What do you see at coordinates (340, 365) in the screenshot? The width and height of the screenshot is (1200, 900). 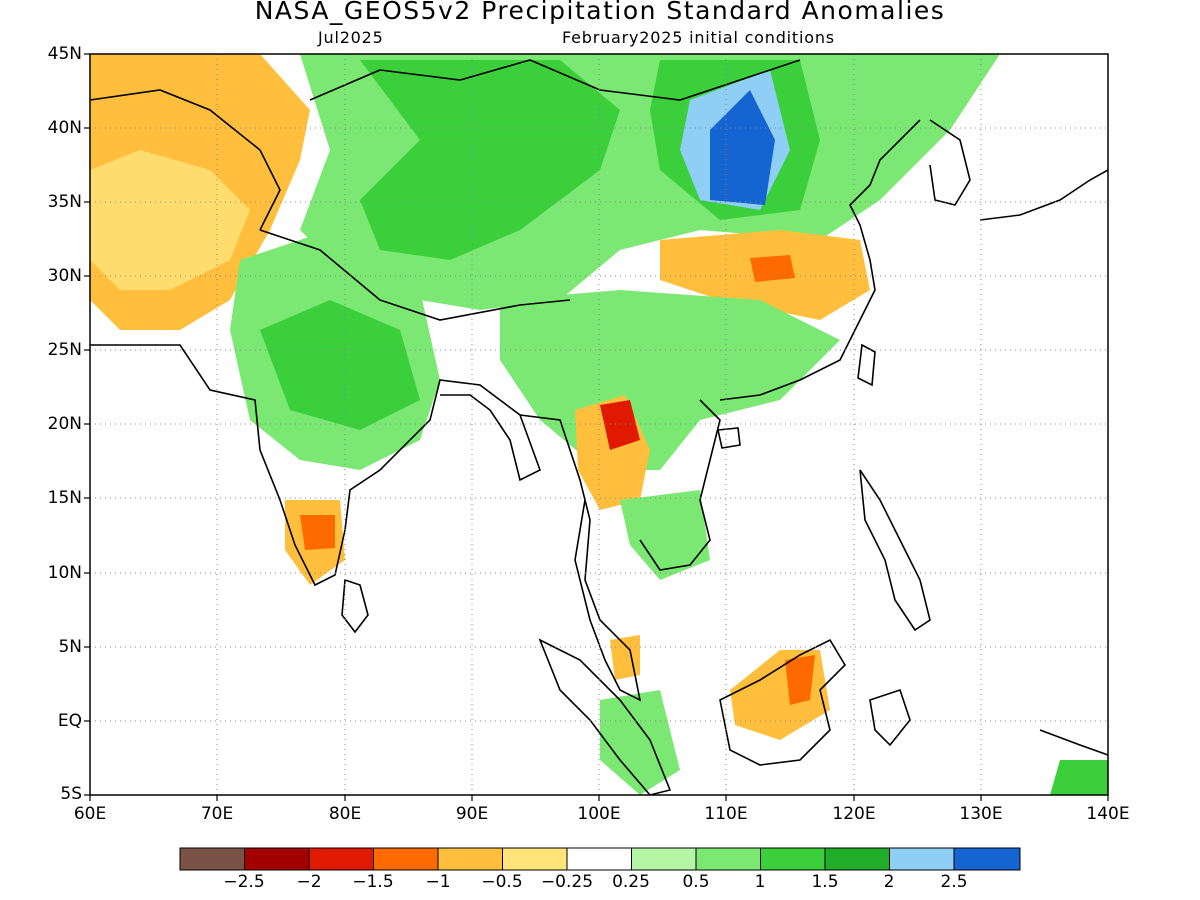 I see `wet-region-india-strong` at bounding box center [340, 365].